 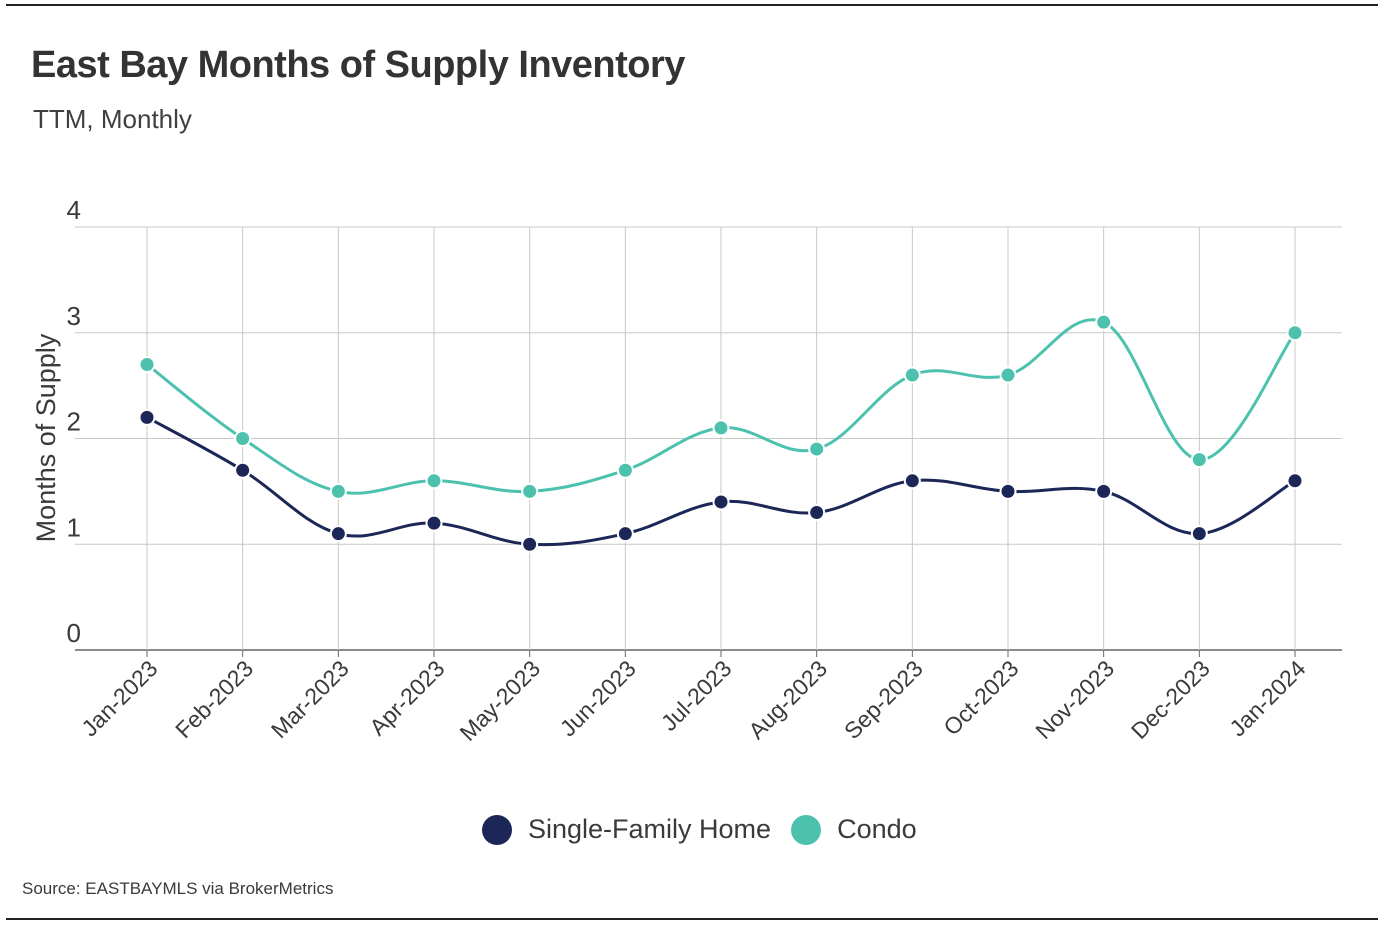 What do you see at coordinates (650, 829) in the screenshot?
I see `legend-label-single-family: Single-Family Home` at bounding box center [650, 829].